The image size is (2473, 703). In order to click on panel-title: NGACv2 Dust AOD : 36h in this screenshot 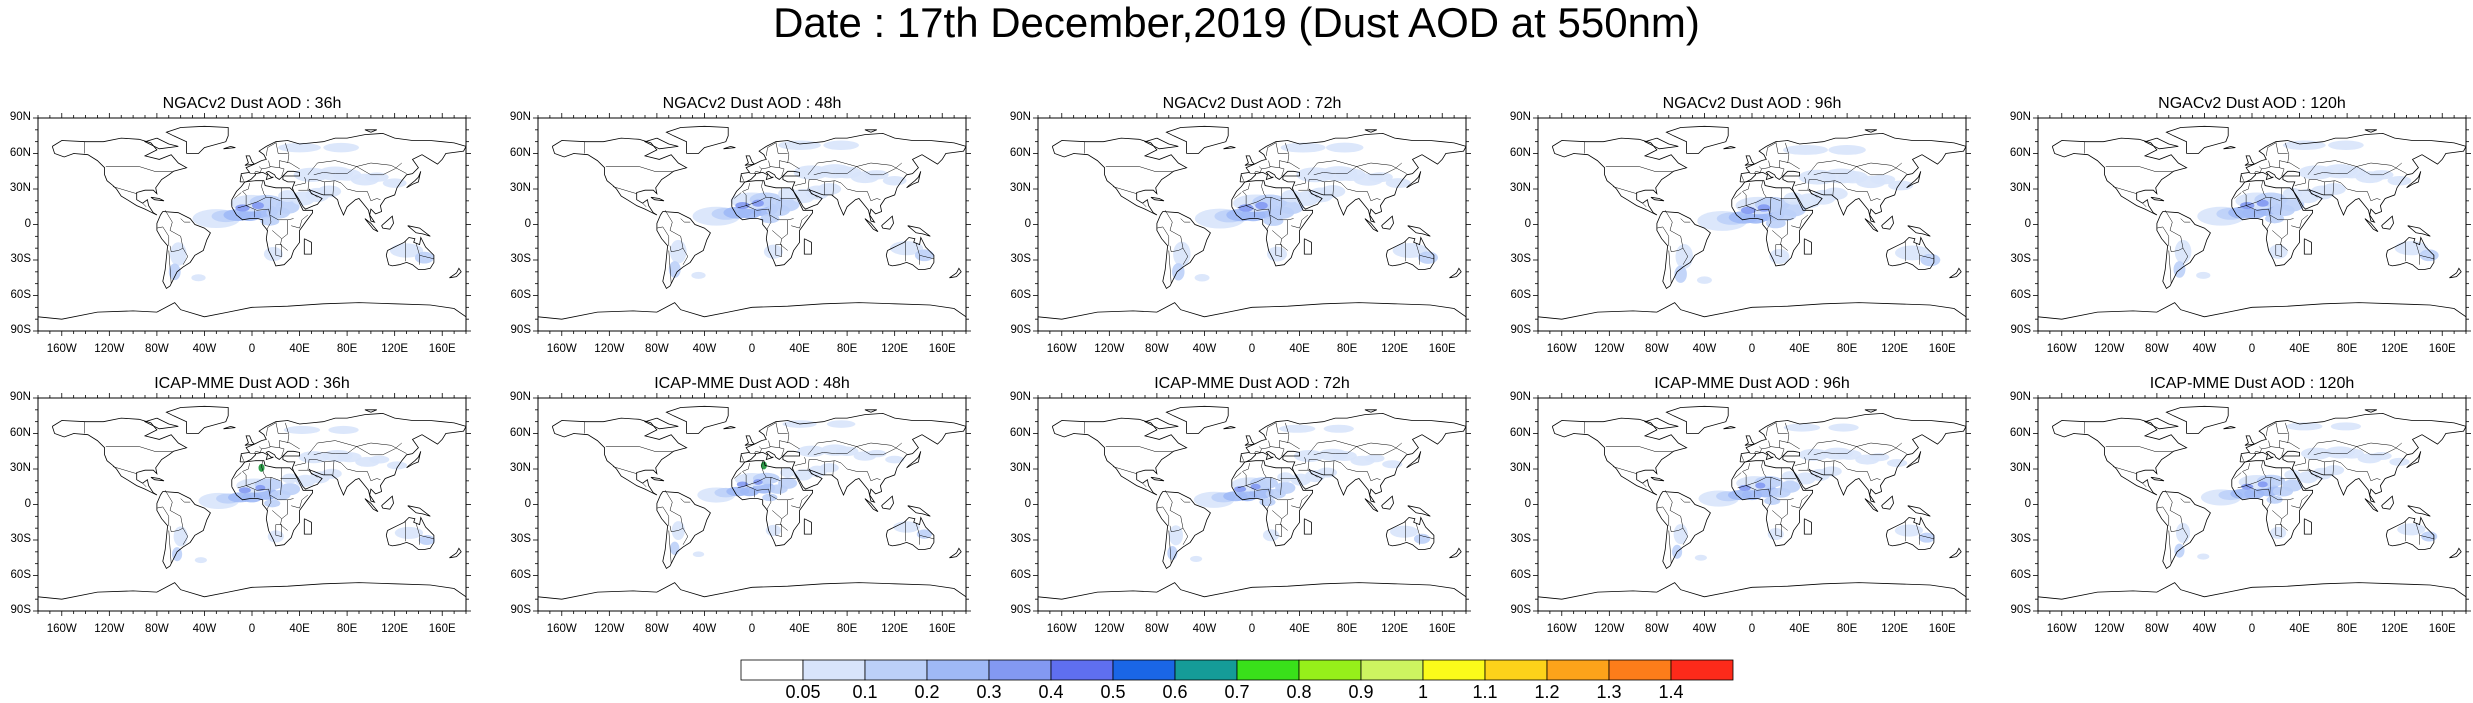, I will do `click(252, 103)`.